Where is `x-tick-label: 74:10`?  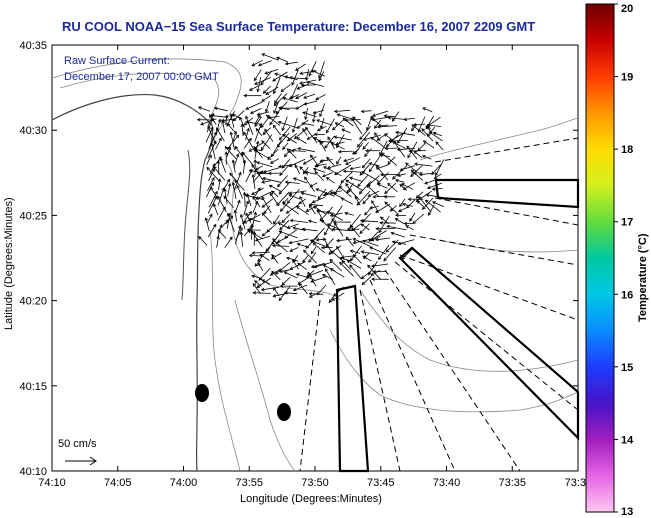
x-tick-label: 74:10 is located at coordinates (52, 483).